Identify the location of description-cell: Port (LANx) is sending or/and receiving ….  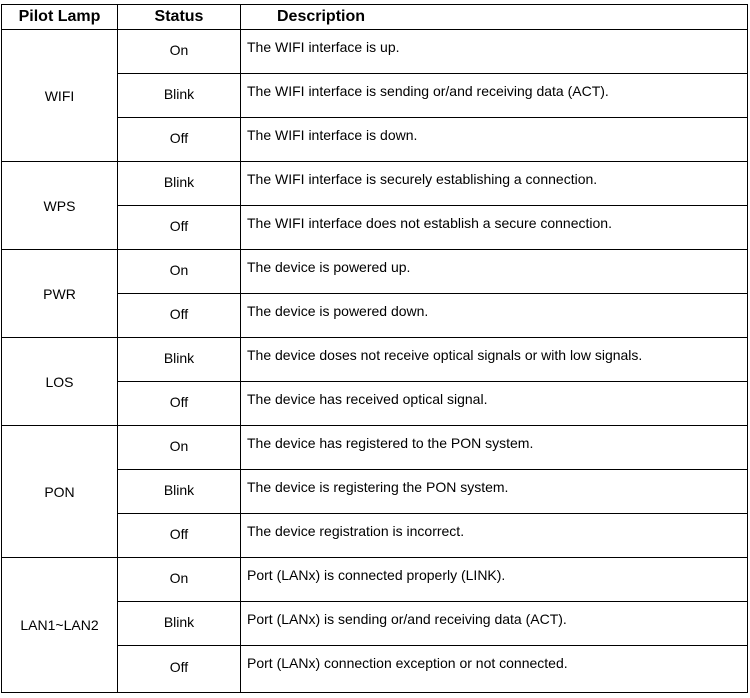
(494, 623).